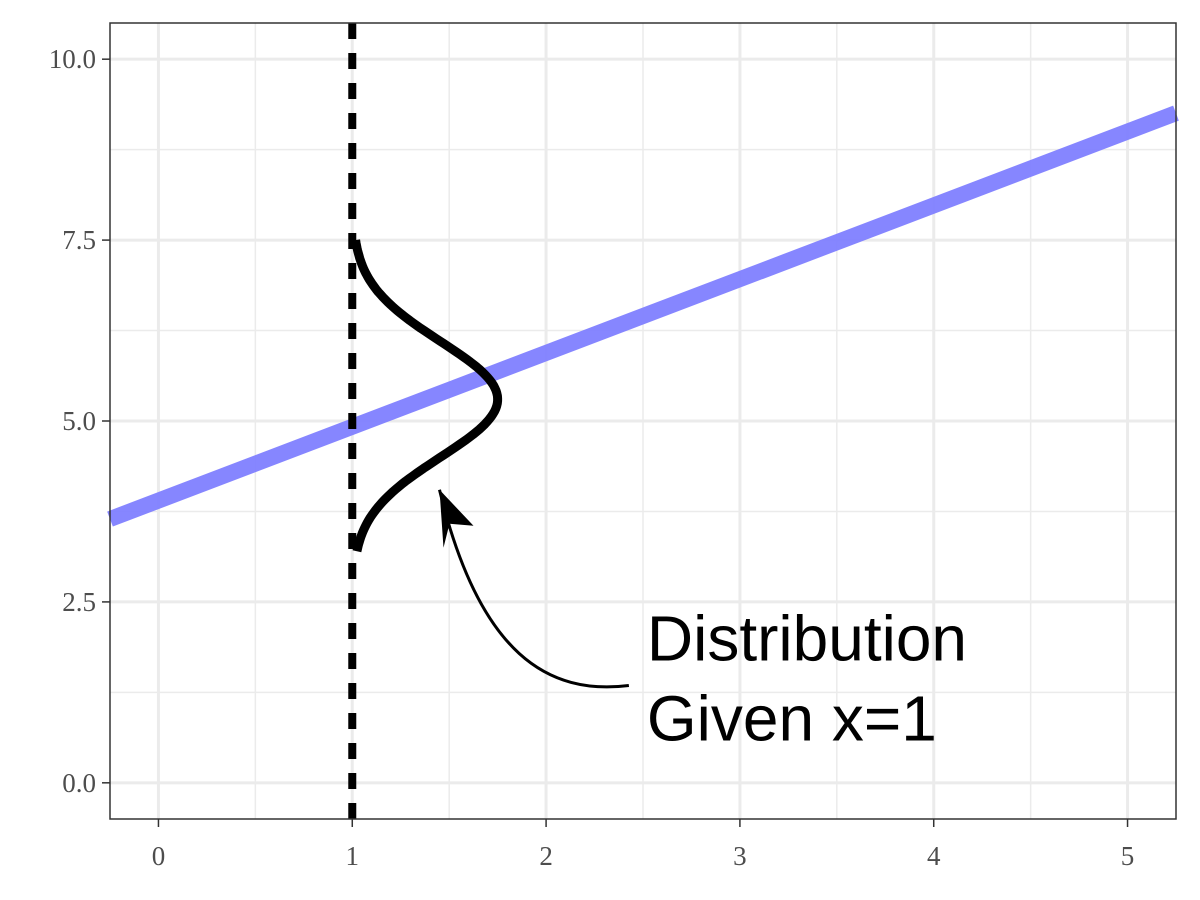  What do you see at coordinates (534, 589) in the screenshot?
I see `annotation-arrow` at bounding box center [534, 589].